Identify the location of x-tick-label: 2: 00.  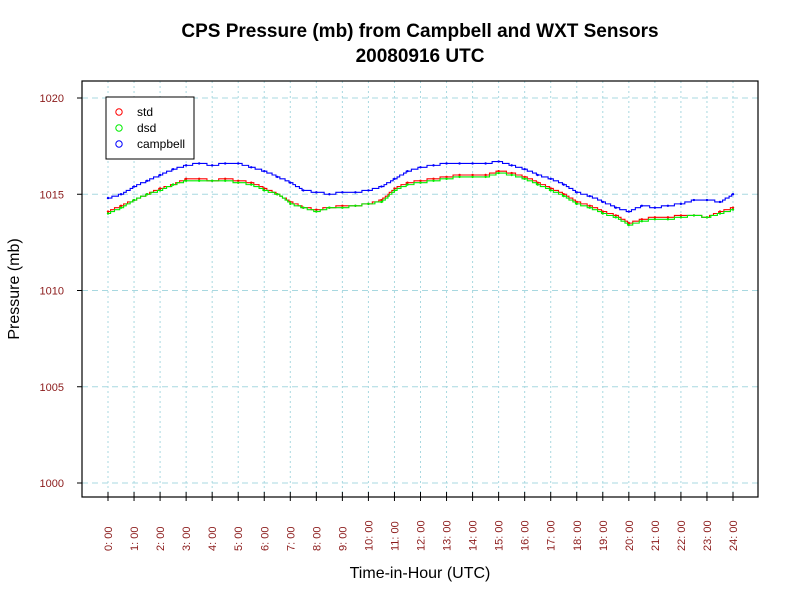
(161, 539).